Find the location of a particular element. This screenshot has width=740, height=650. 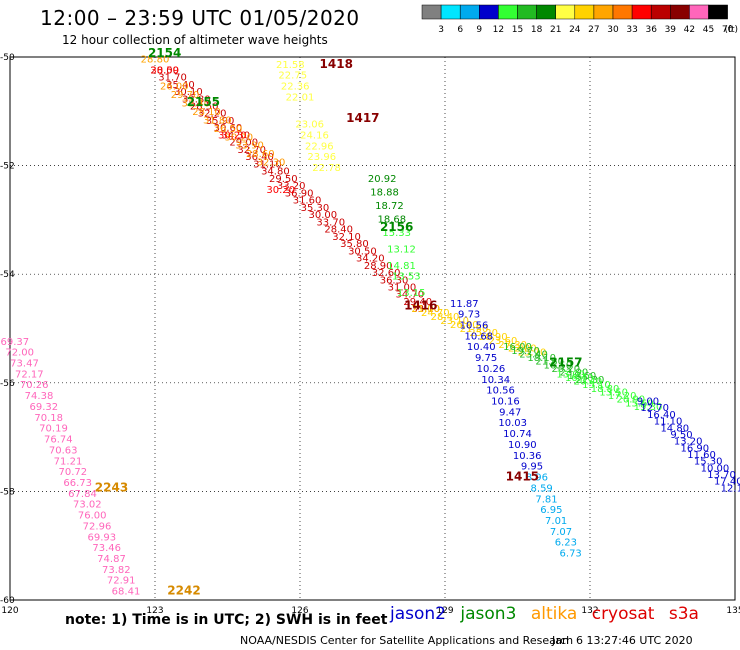

data-point-label: 22.96 is located at coordinates (319, 146).